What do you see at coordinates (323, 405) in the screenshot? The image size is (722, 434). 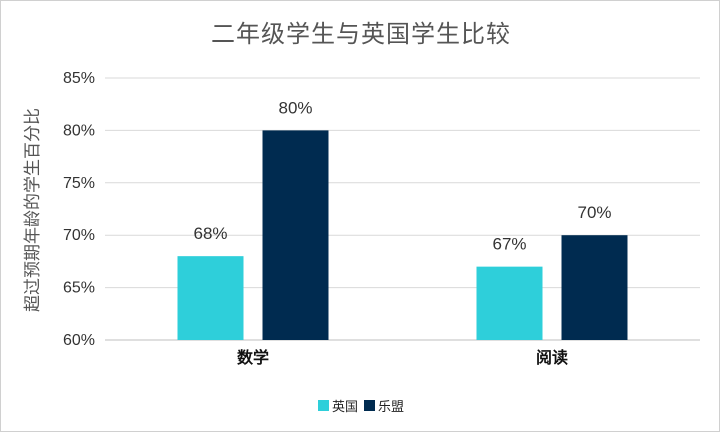 I see `legend-swatch-uk` at bounding box center [323, 405].